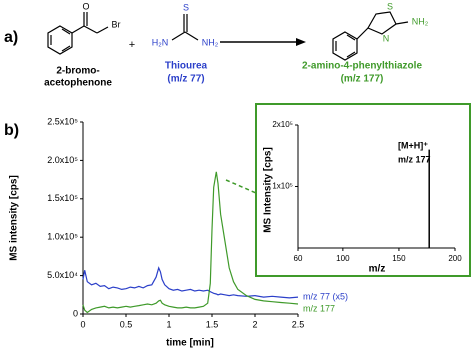 The image size is (474, 353). What do you see at coordinates (77, 71) in the screenshot?
I see `compound-name: 2-bromo-` at bounding box center [77, 71].